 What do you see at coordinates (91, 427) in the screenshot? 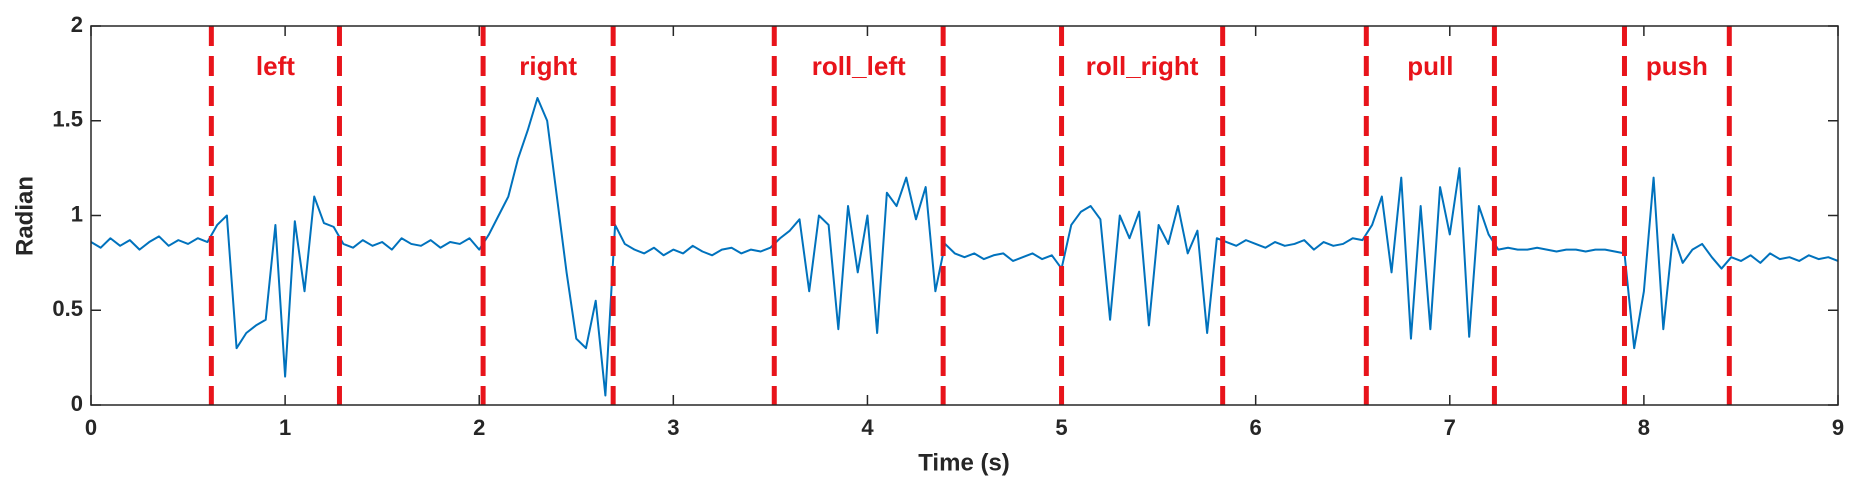
I see `x-tick-label: 0` at bounding box center [91, 427].